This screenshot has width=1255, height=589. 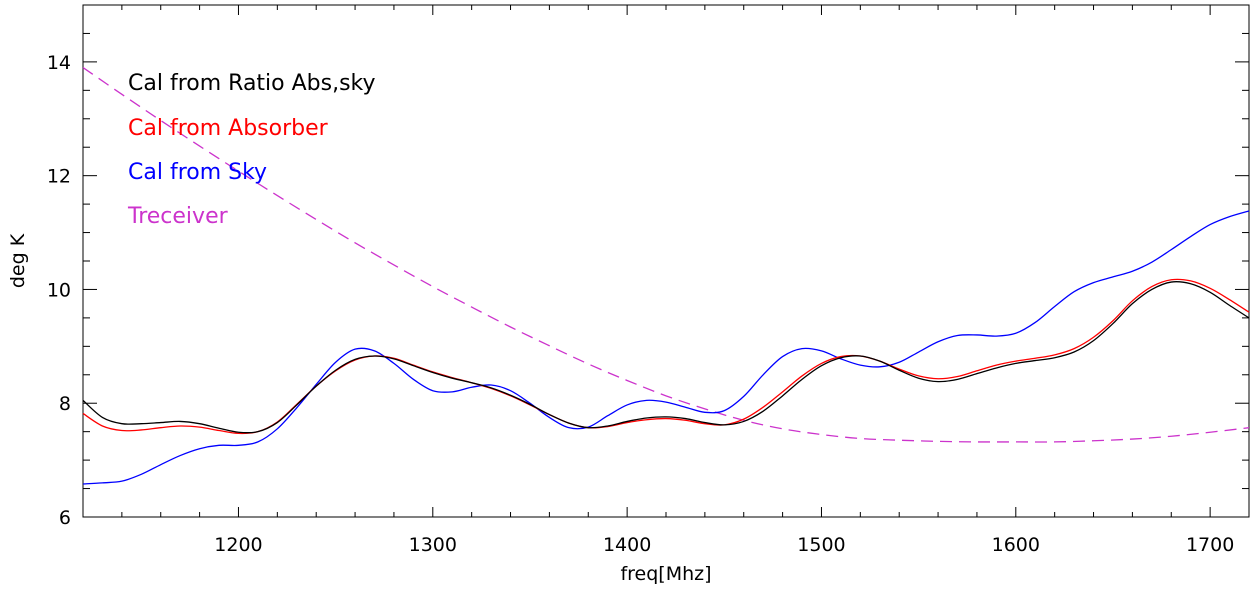 I want to click on legend-label-treceiver: Treceiver, so click(x=178, y=216).